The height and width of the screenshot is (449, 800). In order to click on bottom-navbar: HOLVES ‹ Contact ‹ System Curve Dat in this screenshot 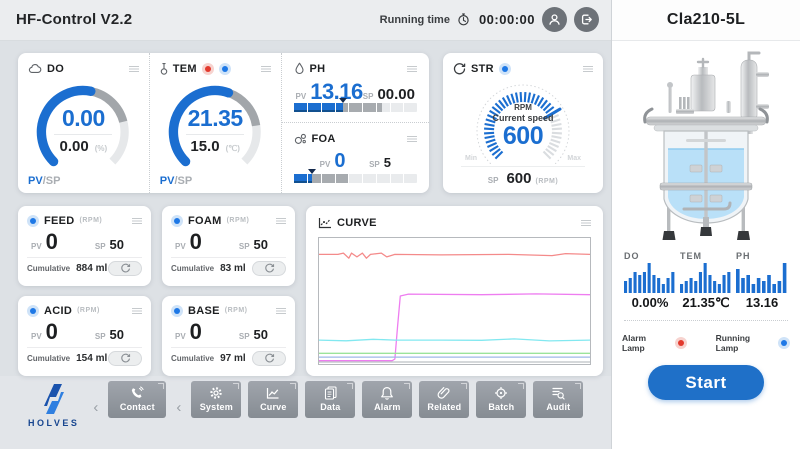, I will do `click(305, 412)`.